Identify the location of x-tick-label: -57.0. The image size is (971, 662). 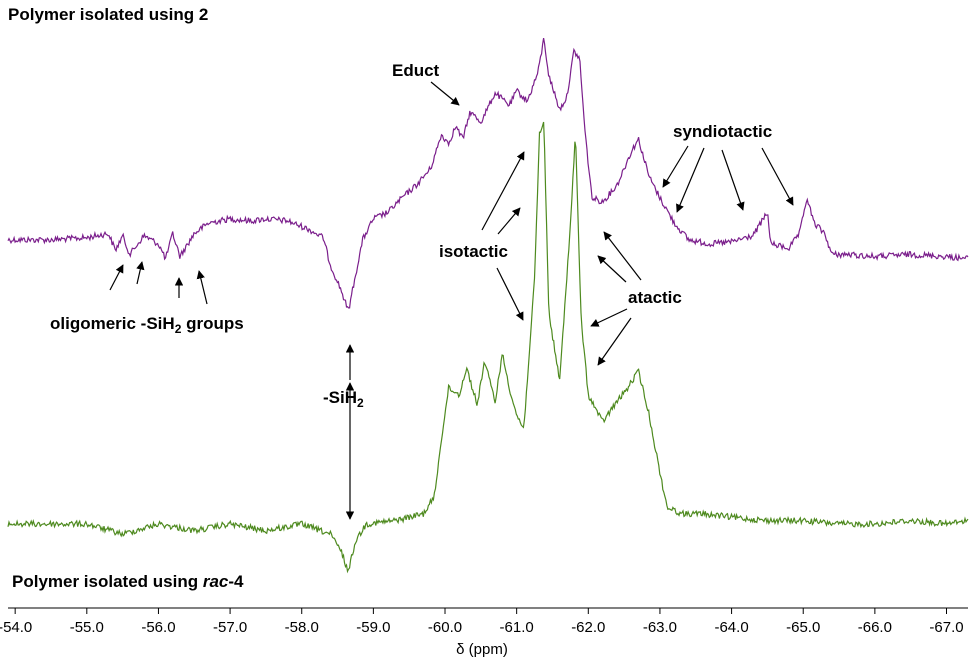
(230, 627).